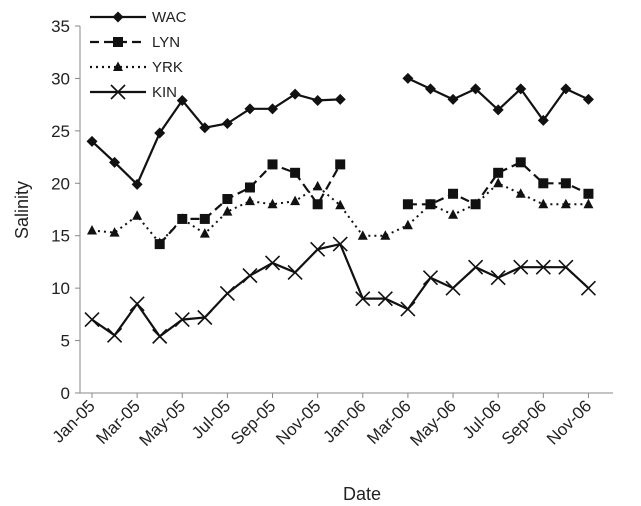 The width and height of the screenshot is (641, 506). I want to click on legend-label-yrk: YRK, so click(167, 67).